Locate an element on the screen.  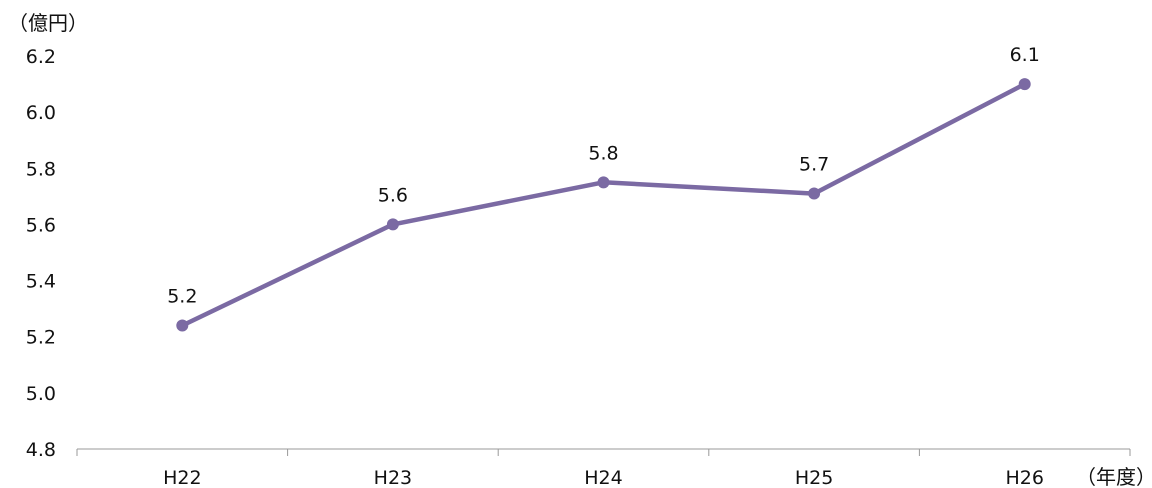
x-axis: H22 H23 H24 H25 H26 is located at coordinates (603, 468).